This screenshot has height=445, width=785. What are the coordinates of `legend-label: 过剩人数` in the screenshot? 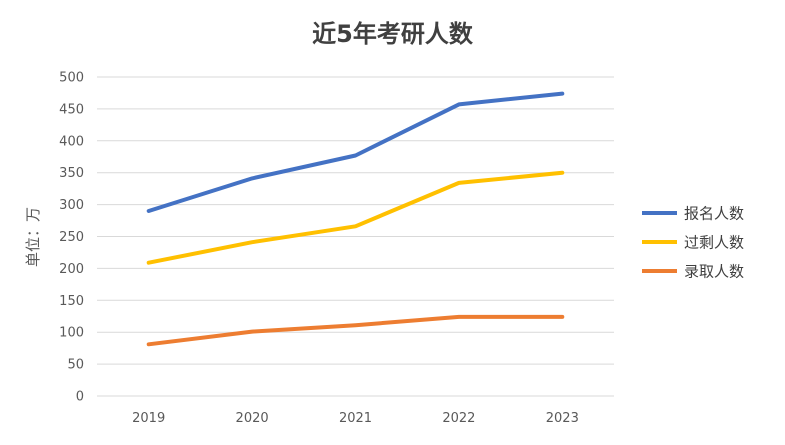 It's located at (714, 243).